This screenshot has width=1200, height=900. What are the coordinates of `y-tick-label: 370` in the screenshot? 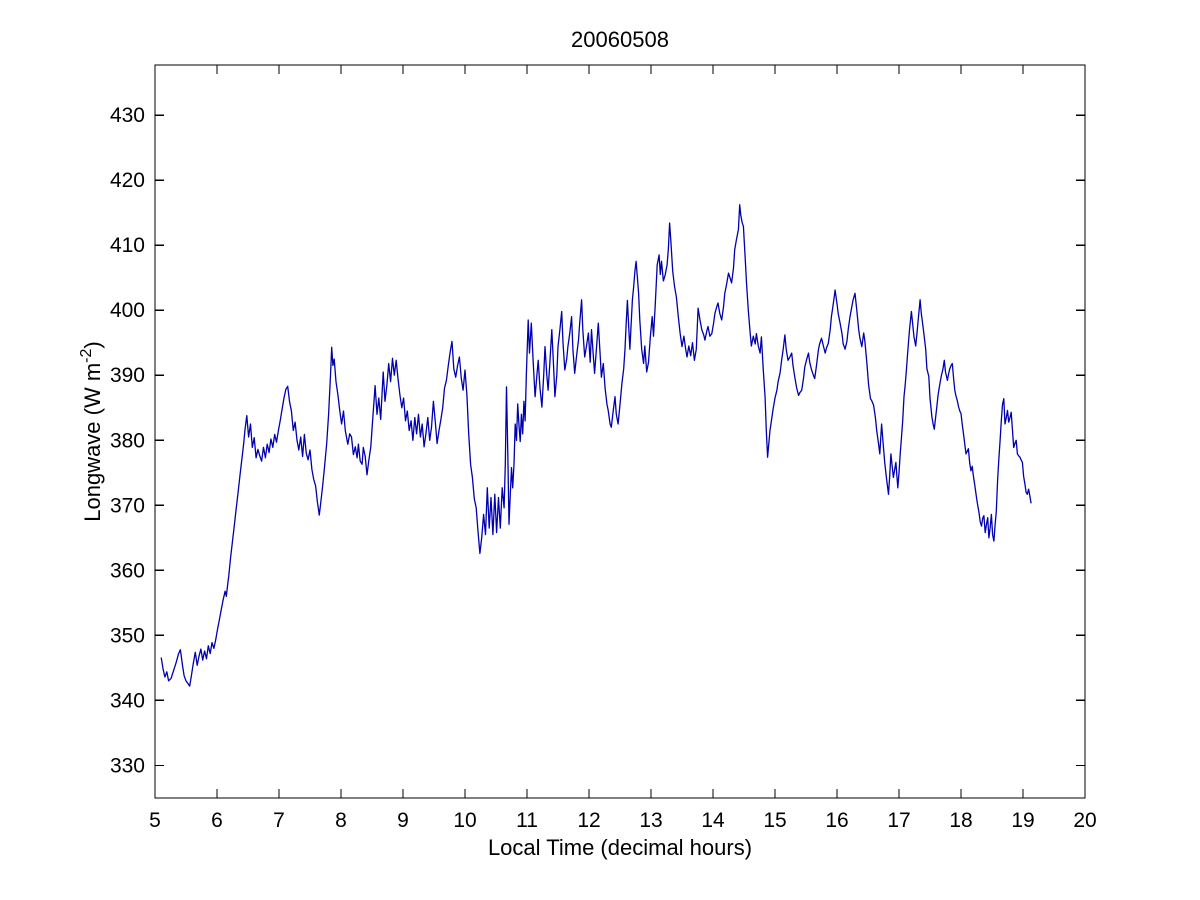 It's located at (127, 505).